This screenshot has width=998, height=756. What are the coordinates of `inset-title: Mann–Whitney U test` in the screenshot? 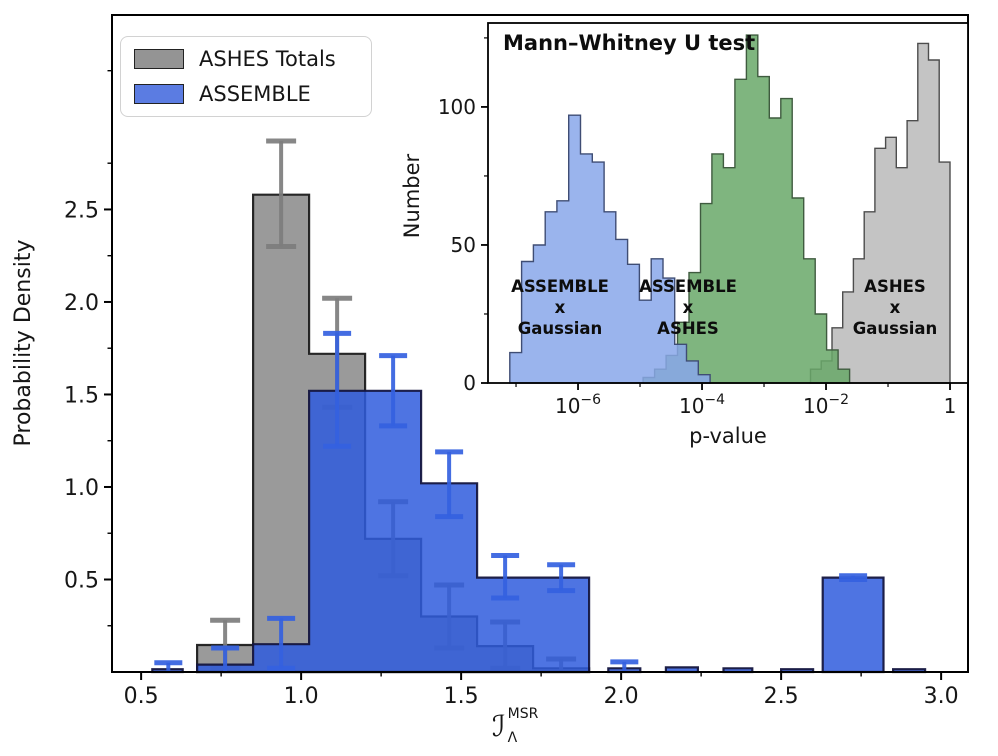 It's located at (629, 43).